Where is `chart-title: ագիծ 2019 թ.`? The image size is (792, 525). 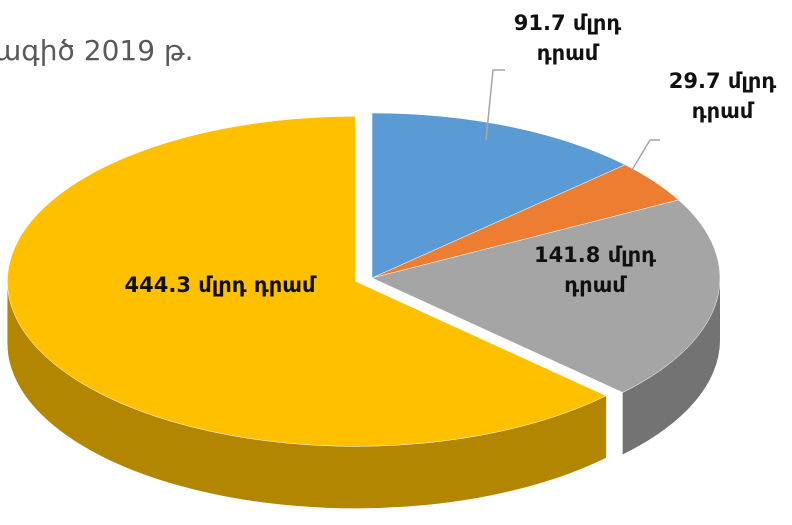 chart-title: ագիծ 2019 թ. is located at coordinates (97, 50).